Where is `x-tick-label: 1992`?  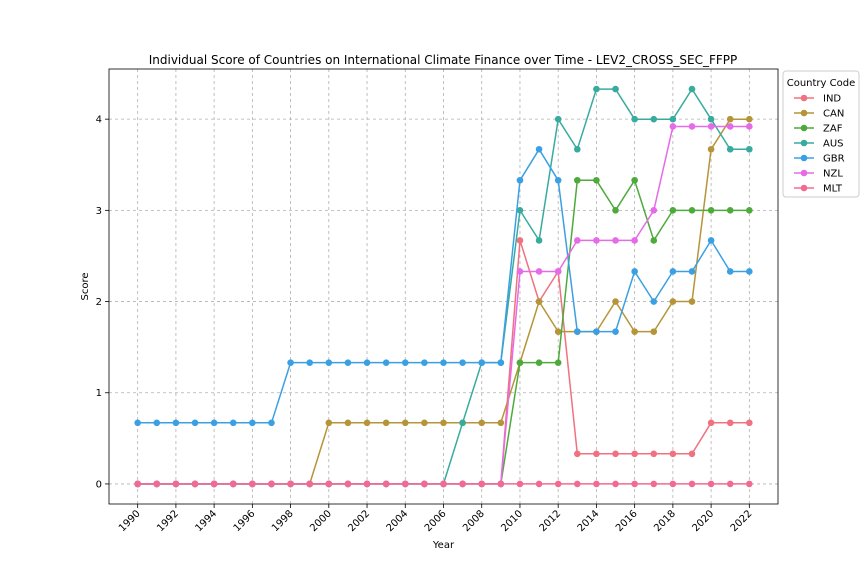
x-tick-label: 1992 is located at coordinates (168, 521).